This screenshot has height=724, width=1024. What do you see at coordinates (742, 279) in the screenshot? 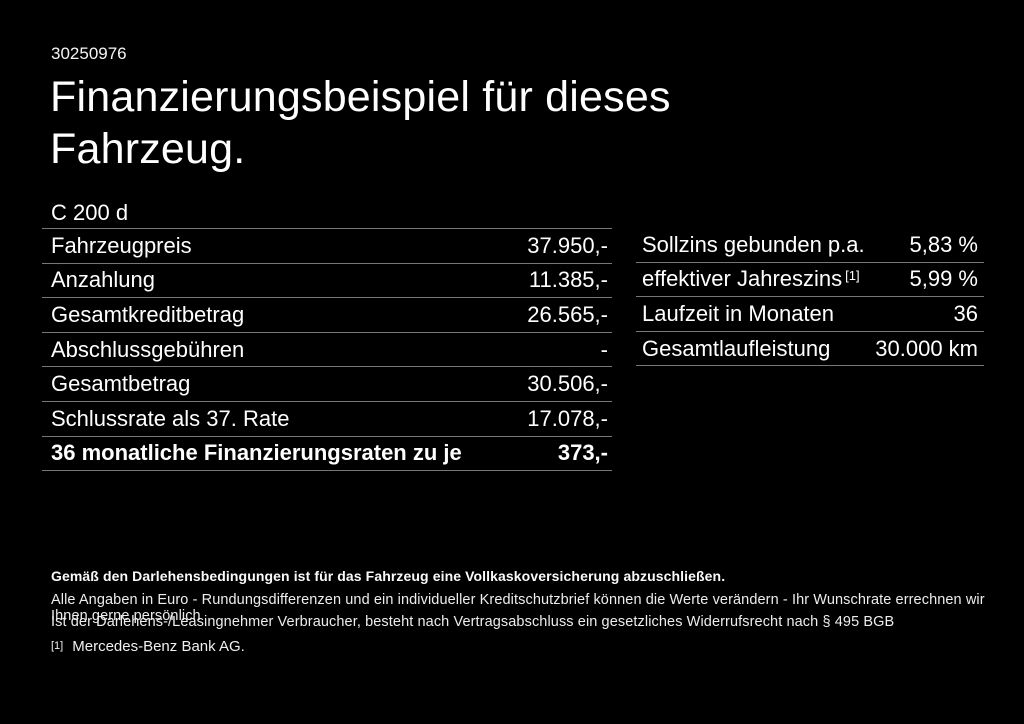
I see `row-label-text: effektiver Jahreszins` at bounding box center [742, 279].